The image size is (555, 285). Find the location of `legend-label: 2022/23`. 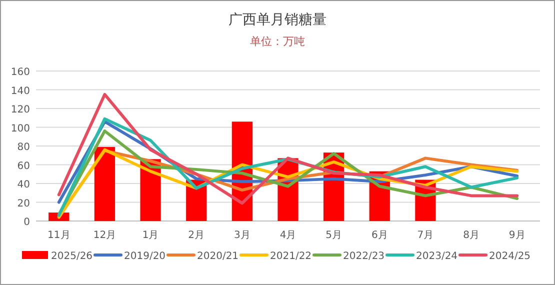

legend-label: 2022/23 is located at coordinates (364, 256).